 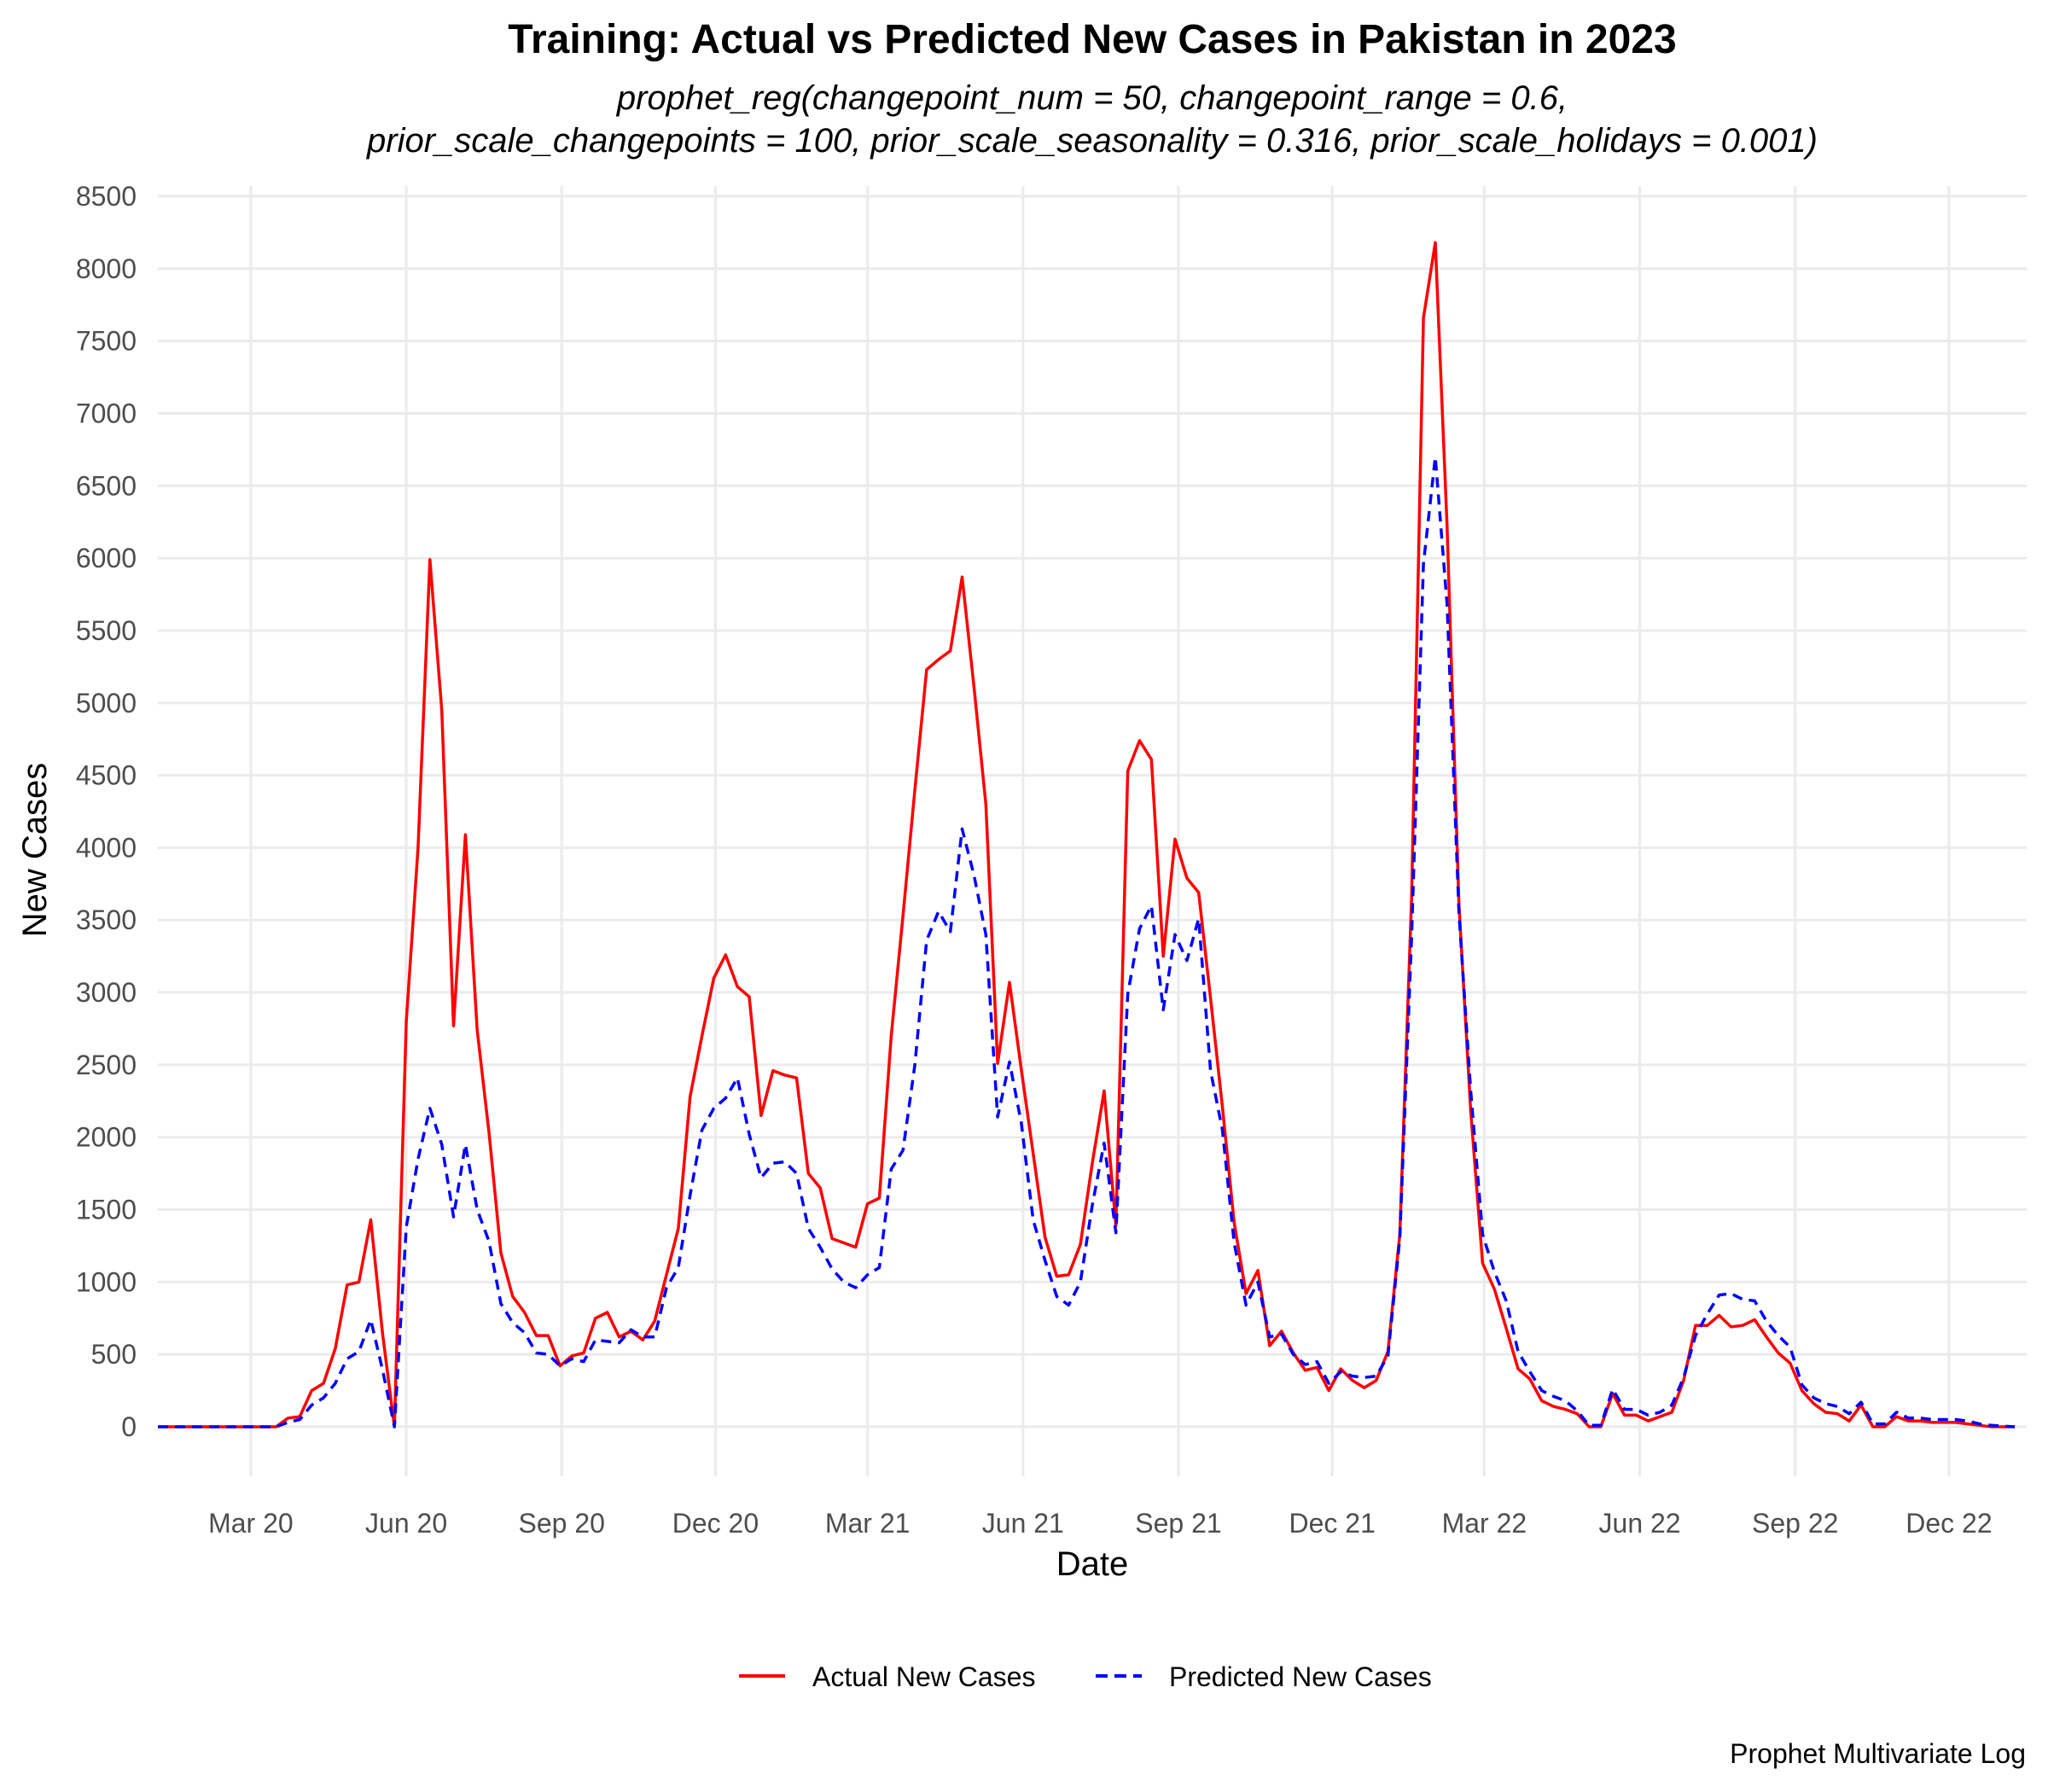 I want to click on y-tick-label: 6500, so click(x=106, y=486).